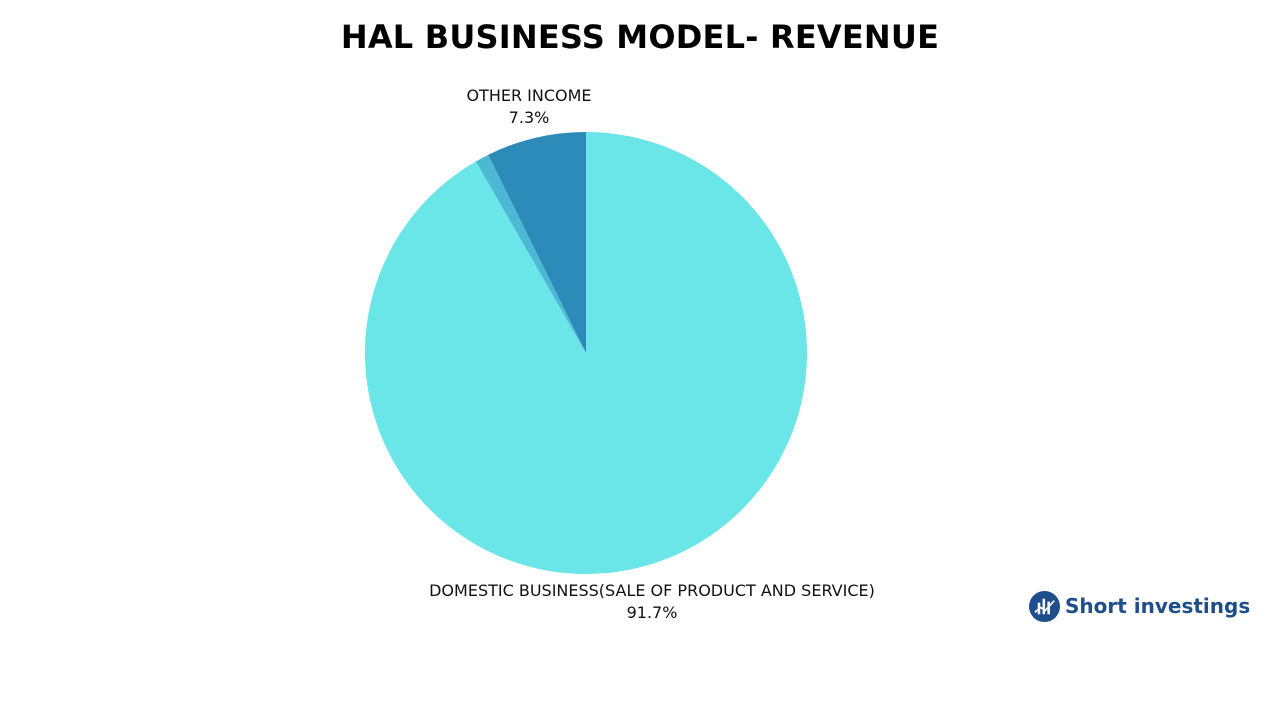 This screenshot has width=1280, height=720. Describe the element at coordinates (537, 242) in the screenshot. I see `pie-slice-other-income` at that location.